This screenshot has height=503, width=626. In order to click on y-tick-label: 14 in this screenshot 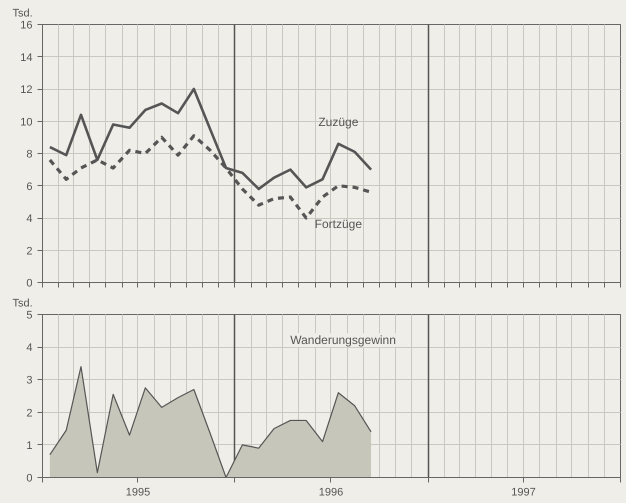, I will do `click(26, 58)`.